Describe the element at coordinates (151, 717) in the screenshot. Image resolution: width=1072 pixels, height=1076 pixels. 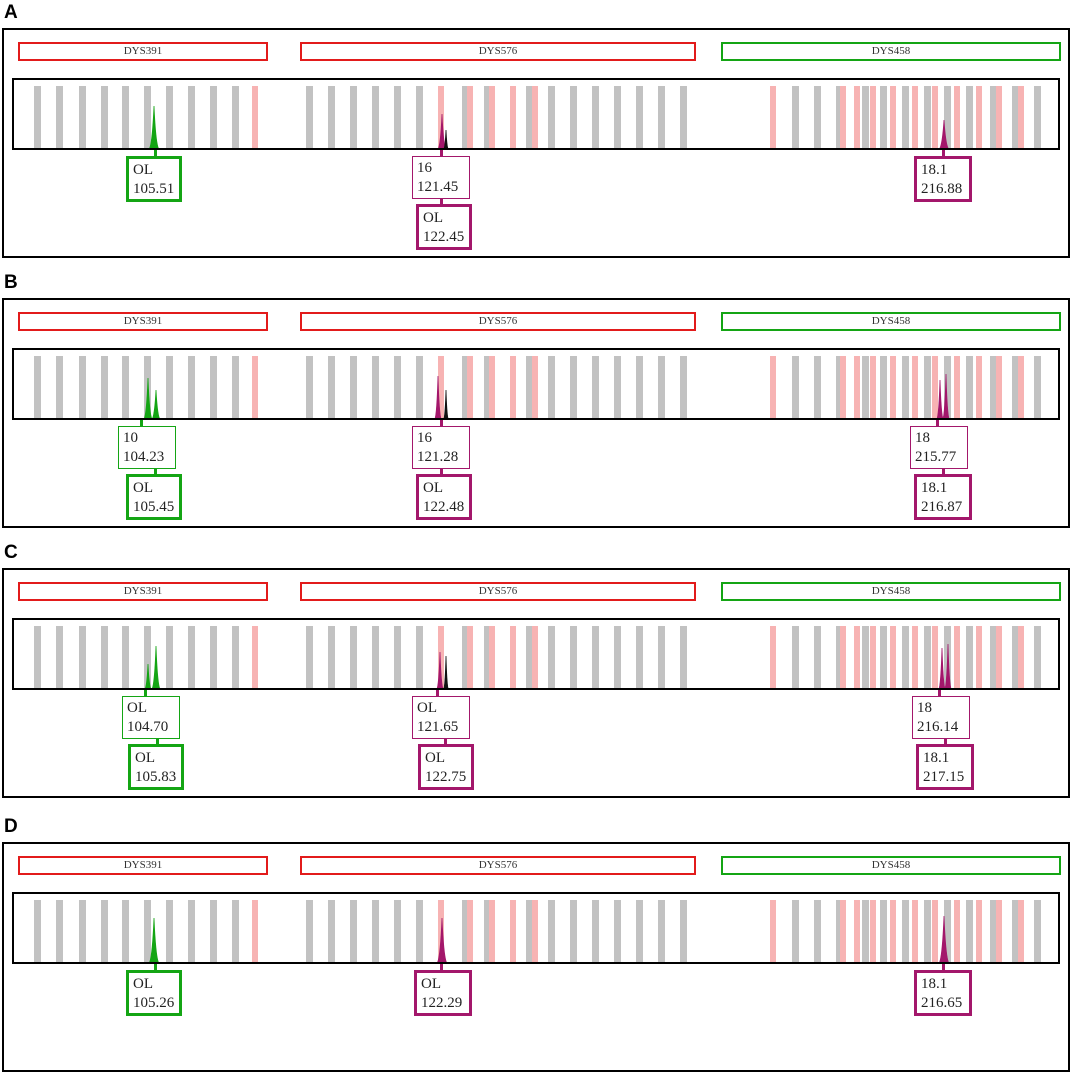
I see `allele-call-box: OL 104.70` at that location.